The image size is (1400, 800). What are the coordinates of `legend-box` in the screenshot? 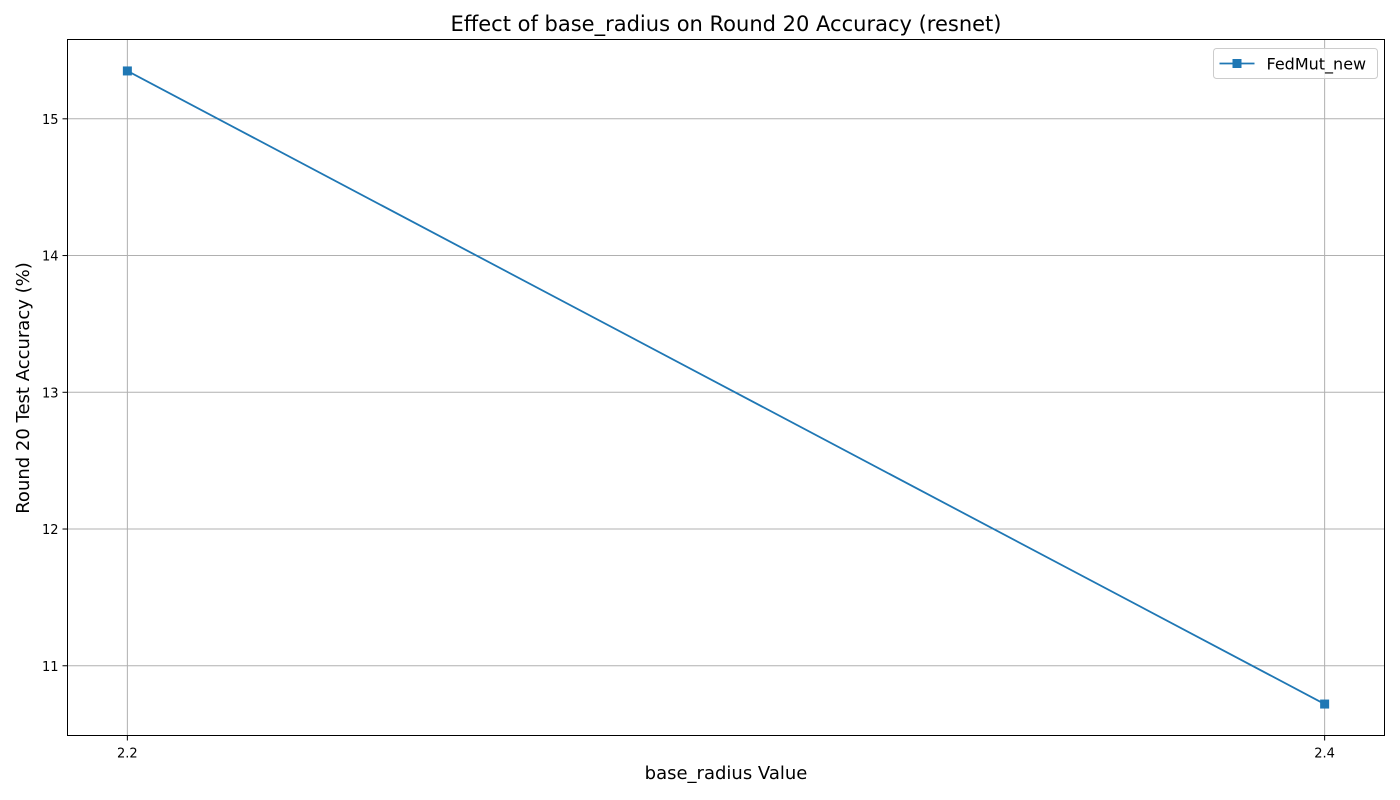 It's located at (1295, 63).